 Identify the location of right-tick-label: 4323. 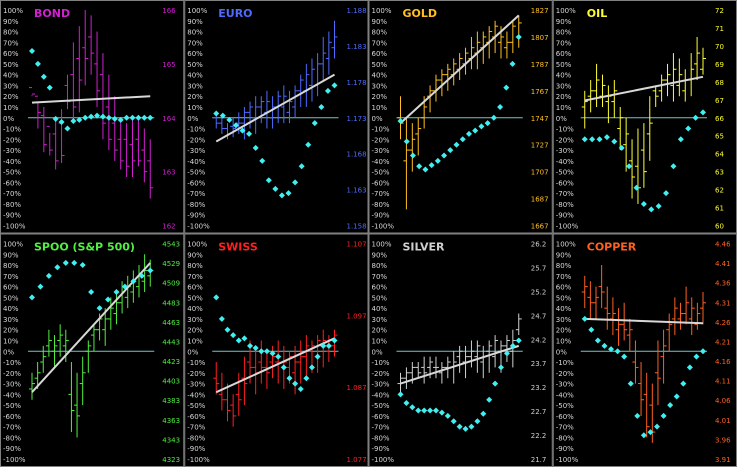
(171, 460).